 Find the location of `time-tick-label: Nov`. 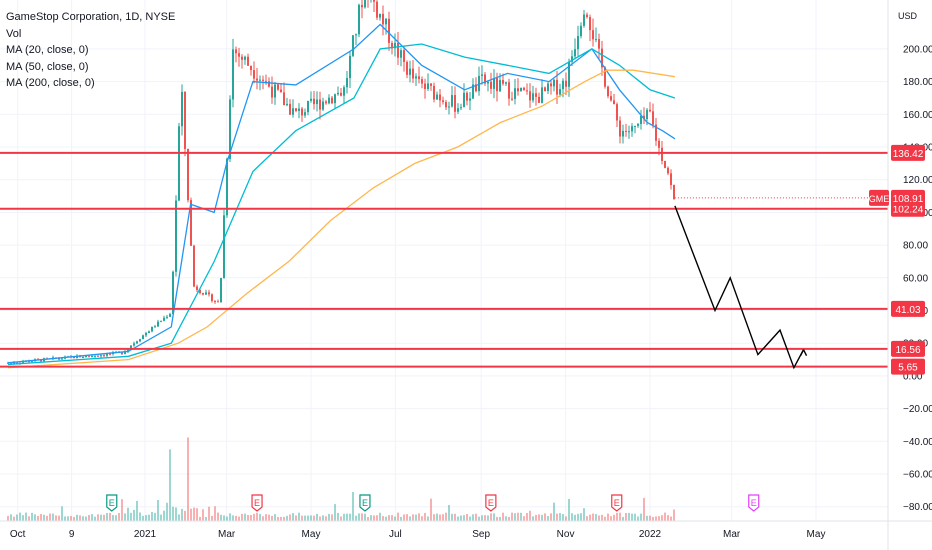

time-tick-label: Nov is located at coordinates (566, 534).